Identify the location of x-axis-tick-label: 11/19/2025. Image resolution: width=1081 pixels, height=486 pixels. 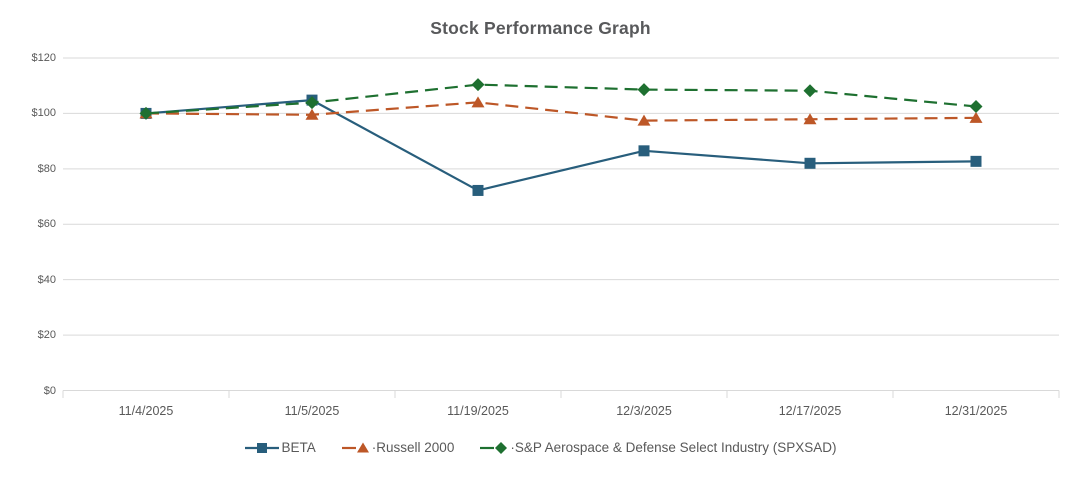
(478, 411).